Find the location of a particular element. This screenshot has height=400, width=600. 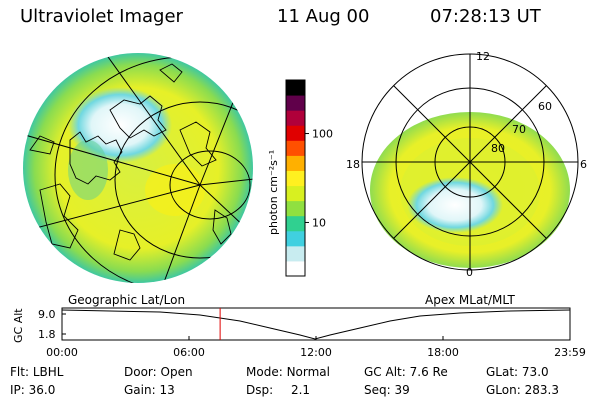

door-value: Open is located at coordinates (176, 372).